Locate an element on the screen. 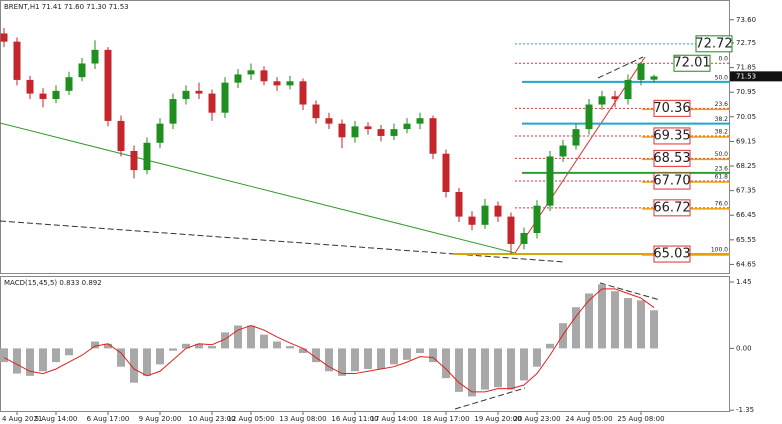 The width and height of the screenshot is (782, 424). fib-ratio: 0.0 is located at coordinates (723, 59).